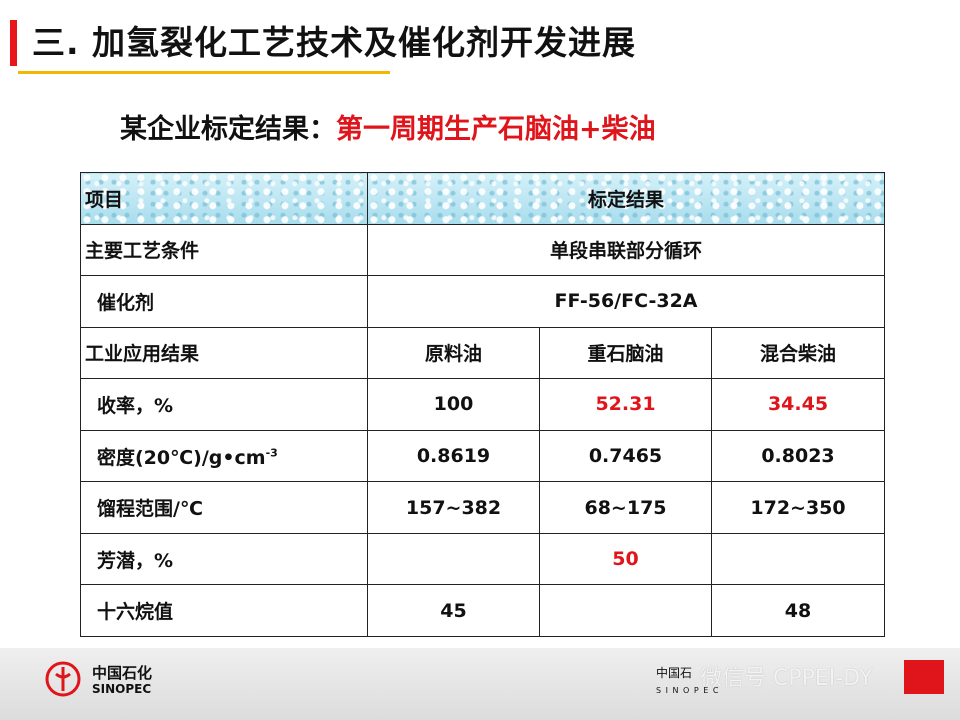 This screenshot has height=720, width=960. I want to click on page-title: 三. 加氢裂化工艺技术及催化剂开发进展, so click(334, 42).